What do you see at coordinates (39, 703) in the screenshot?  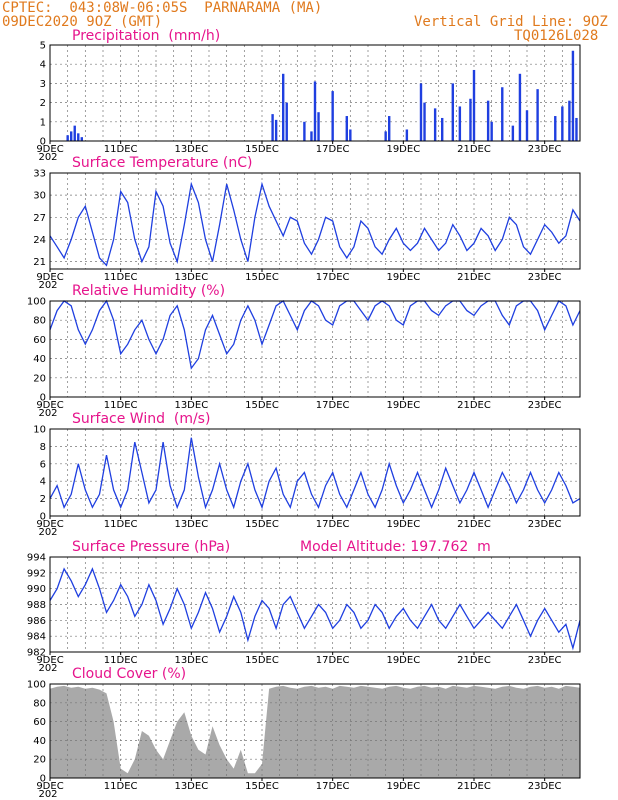 I see `cloud-ytick-label: 80` at bounding box center [39, 703].